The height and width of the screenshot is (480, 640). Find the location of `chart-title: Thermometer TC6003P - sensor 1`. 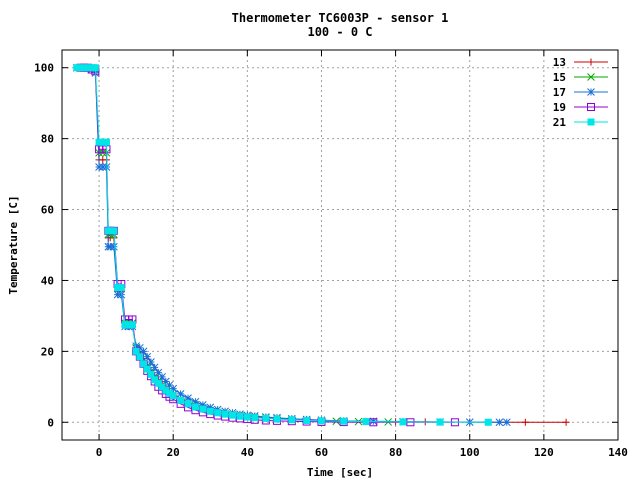

chart-title: Thermometer TC6003P - sensor 1 is located at coordinates (340, 18).